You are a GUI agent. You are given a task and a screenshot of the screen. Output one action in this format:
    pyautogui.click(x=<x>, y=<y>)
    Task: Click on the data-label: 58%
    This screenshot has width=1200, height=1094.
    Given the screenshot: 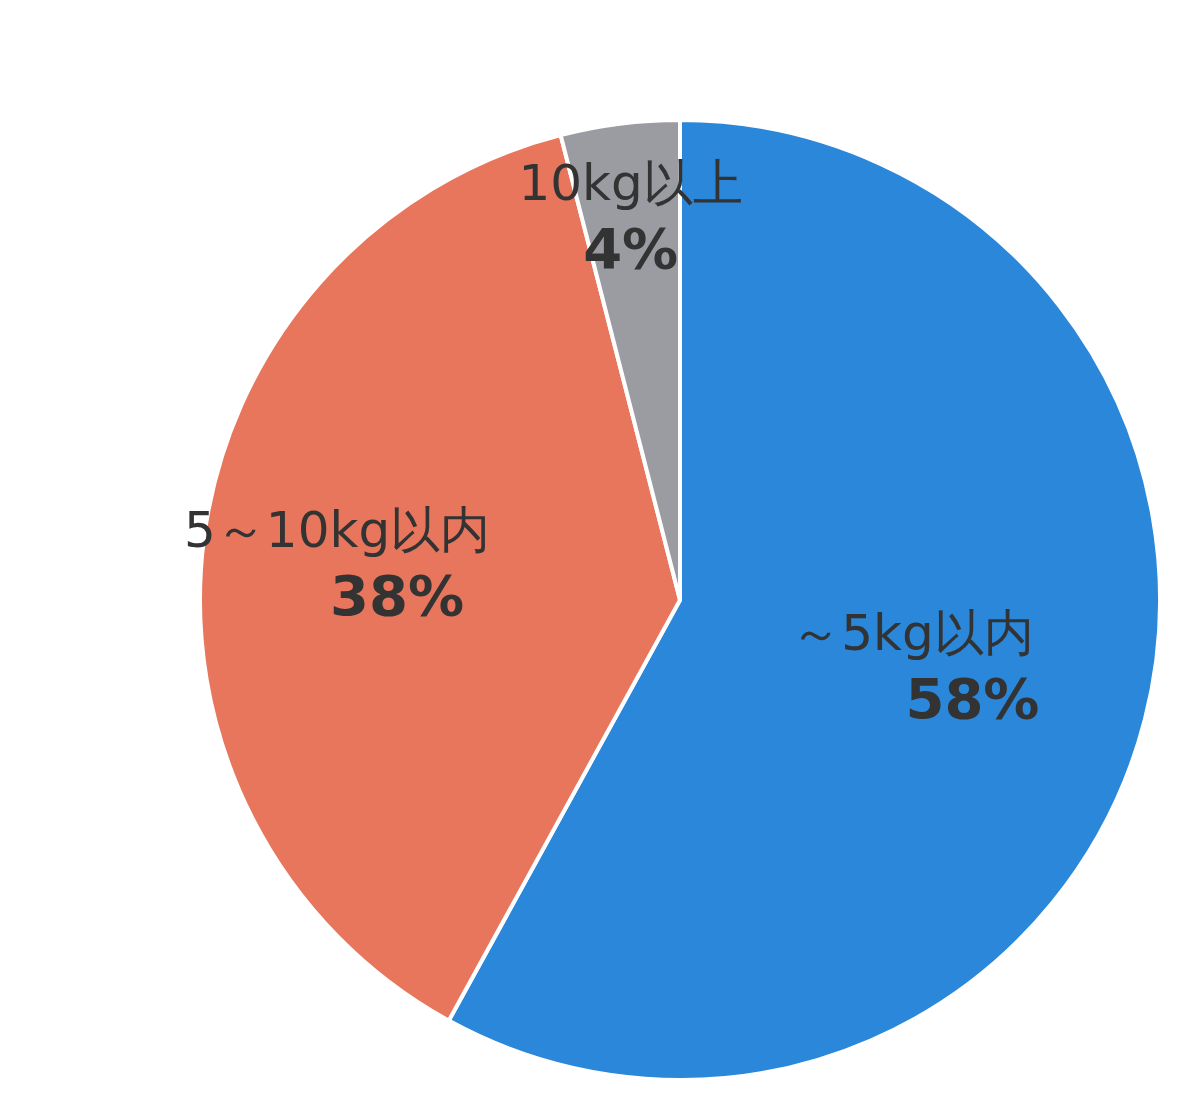 What is the action you would take?
    pyautogui.click(x=972, y=698)
    